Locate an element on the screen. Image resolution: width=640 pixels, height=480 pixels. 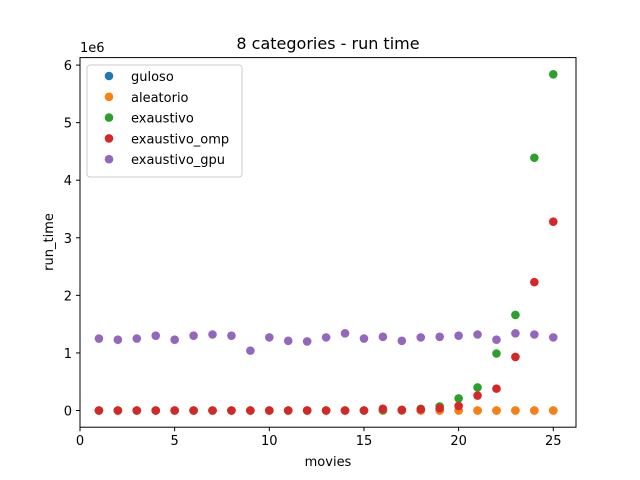
x-tick-label: 0 is located at coordinates (80, 441).